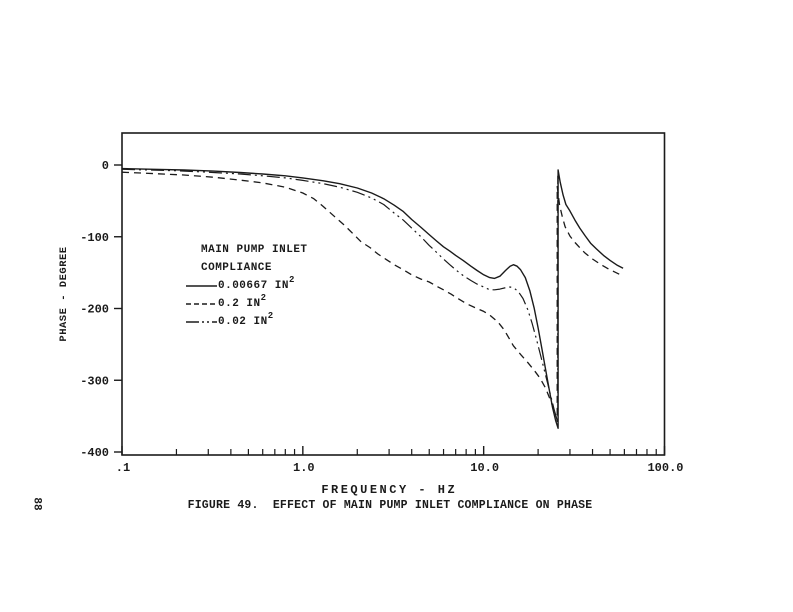 Image resolution: width=793 pixels, height=612 pixels. What do you see at coordinates (304, 468) in the screenshot?
I see `x-tick-label: 1.0` at bounding box center [304, 468].